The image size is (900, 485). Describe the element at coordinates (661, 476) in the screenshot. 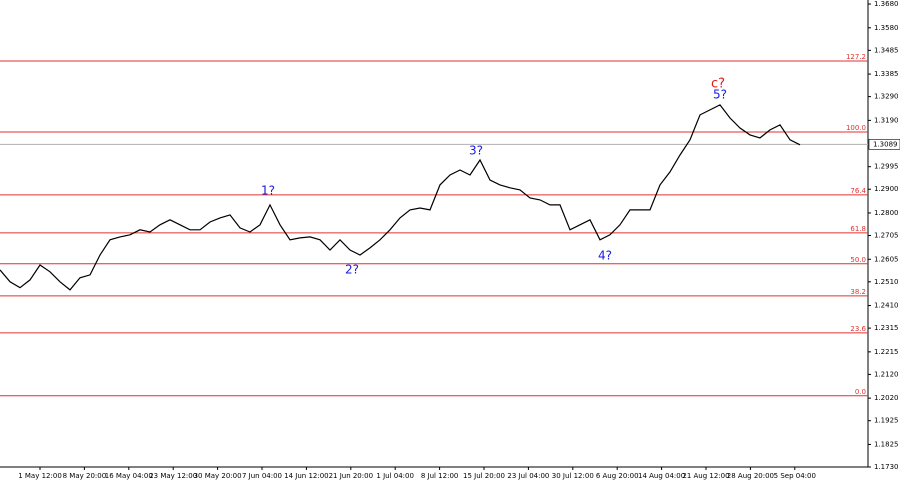

I see `x-tick-label: 14 Aug 04:00` at that location.